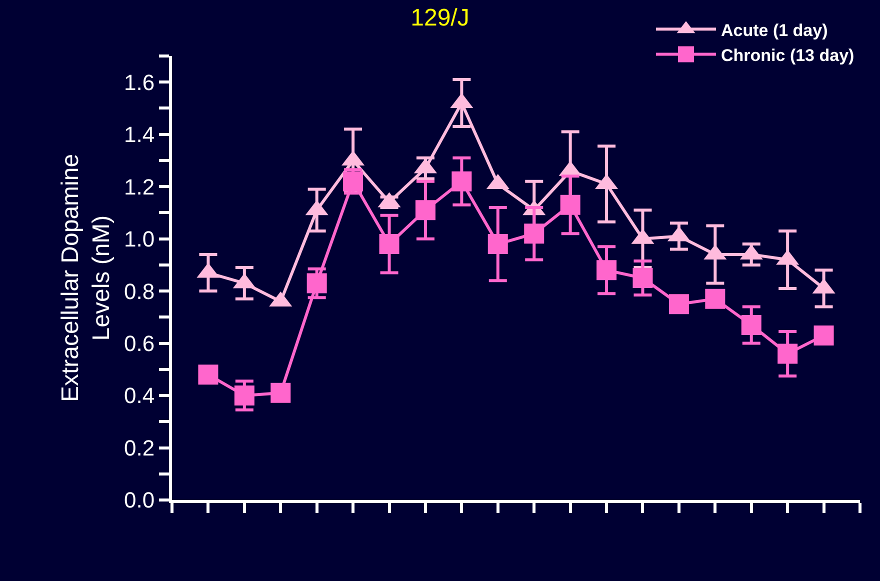 This screenshot has width=880, height=581. I want to click on y-tick-label: 0.4, so click(139, 395).